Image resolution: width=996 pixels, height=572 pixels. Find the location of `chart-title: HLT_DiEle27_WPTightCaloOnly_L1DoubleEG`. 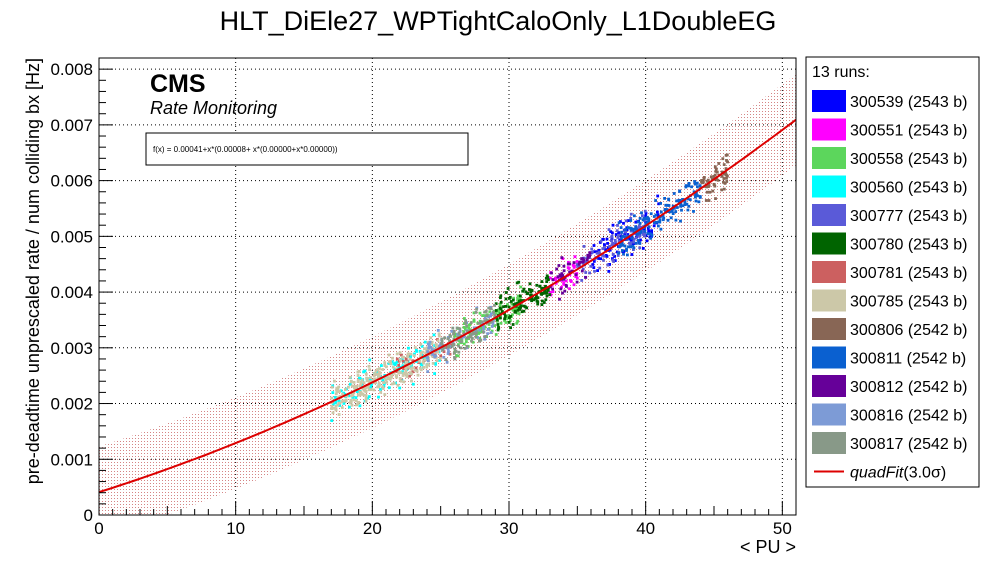

chart-title: HLT_DiEle27_WPTightCaloOnly_L1DoubleEG is located at coordinates (498, 21).